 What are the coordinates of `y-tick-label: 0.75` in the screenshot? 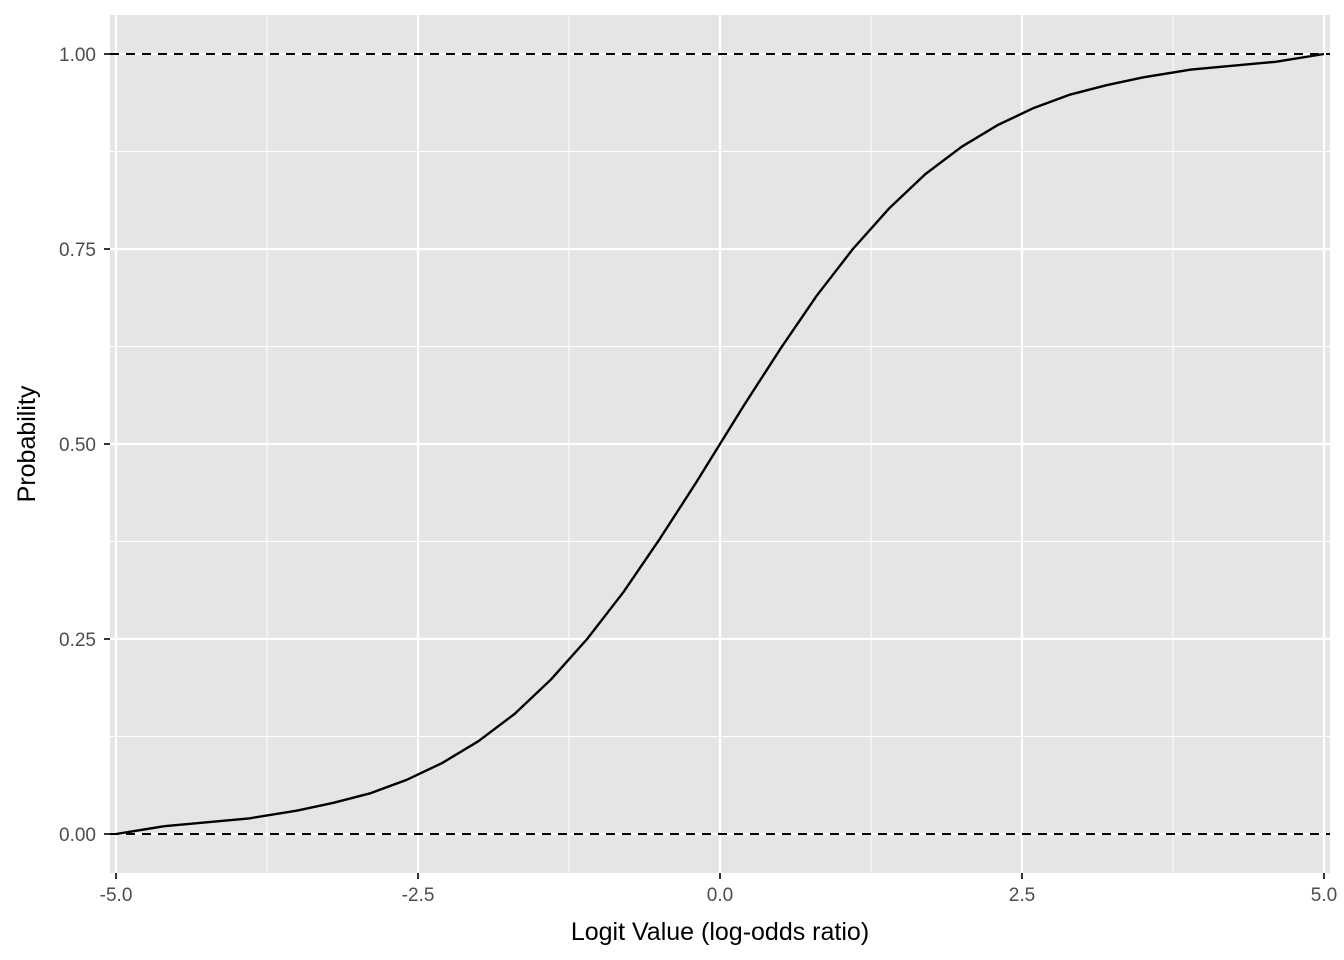 It's located at (77, 250).